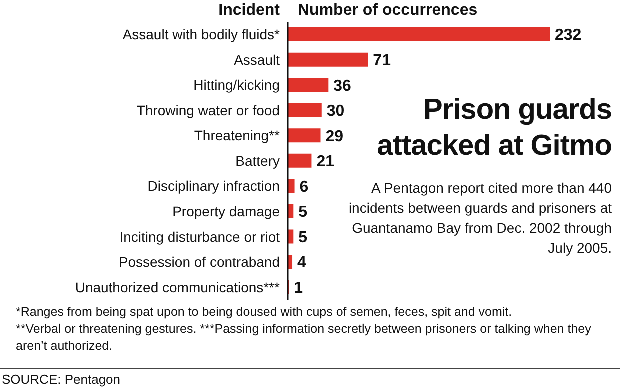  I want to click on y-tick-label: Disciplinary infraction, so click(214, 186).